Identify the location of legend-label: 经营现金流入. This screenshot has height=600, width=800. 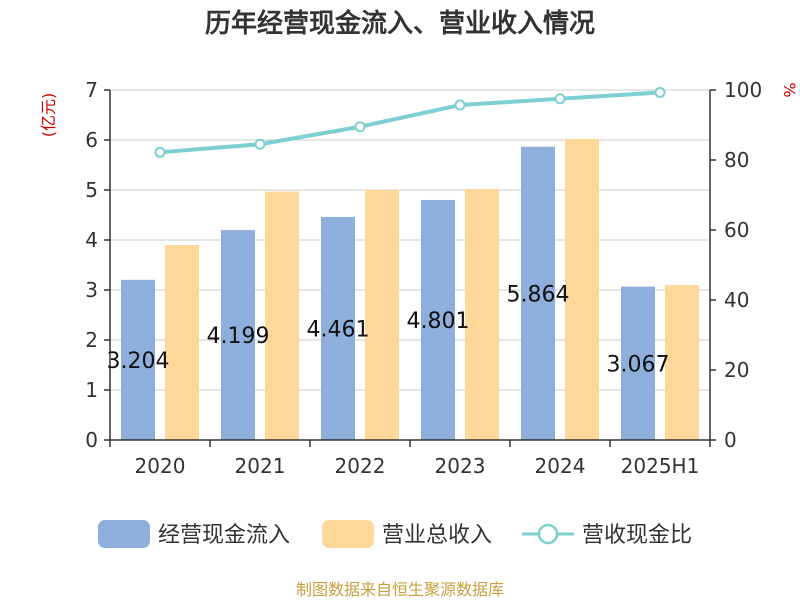
(224, 535).